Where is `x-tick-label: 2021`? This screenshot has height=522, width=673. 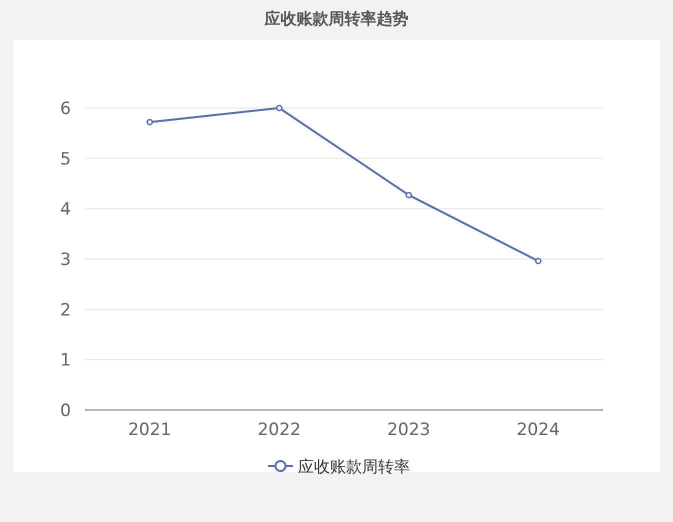 x-tick-label: 2021 is located at coordinates (150, 430).